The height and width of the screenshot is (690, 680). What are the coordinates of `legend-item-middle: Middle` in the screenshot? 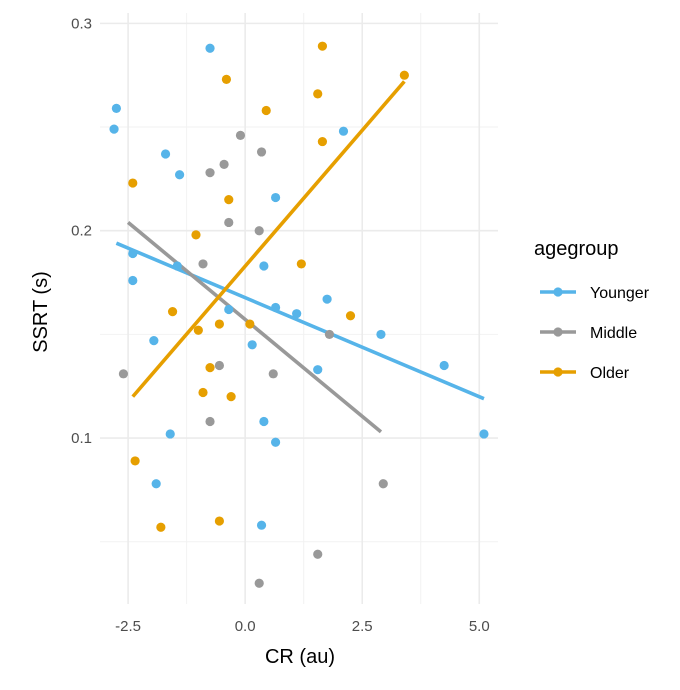 It's located at (588, 333).